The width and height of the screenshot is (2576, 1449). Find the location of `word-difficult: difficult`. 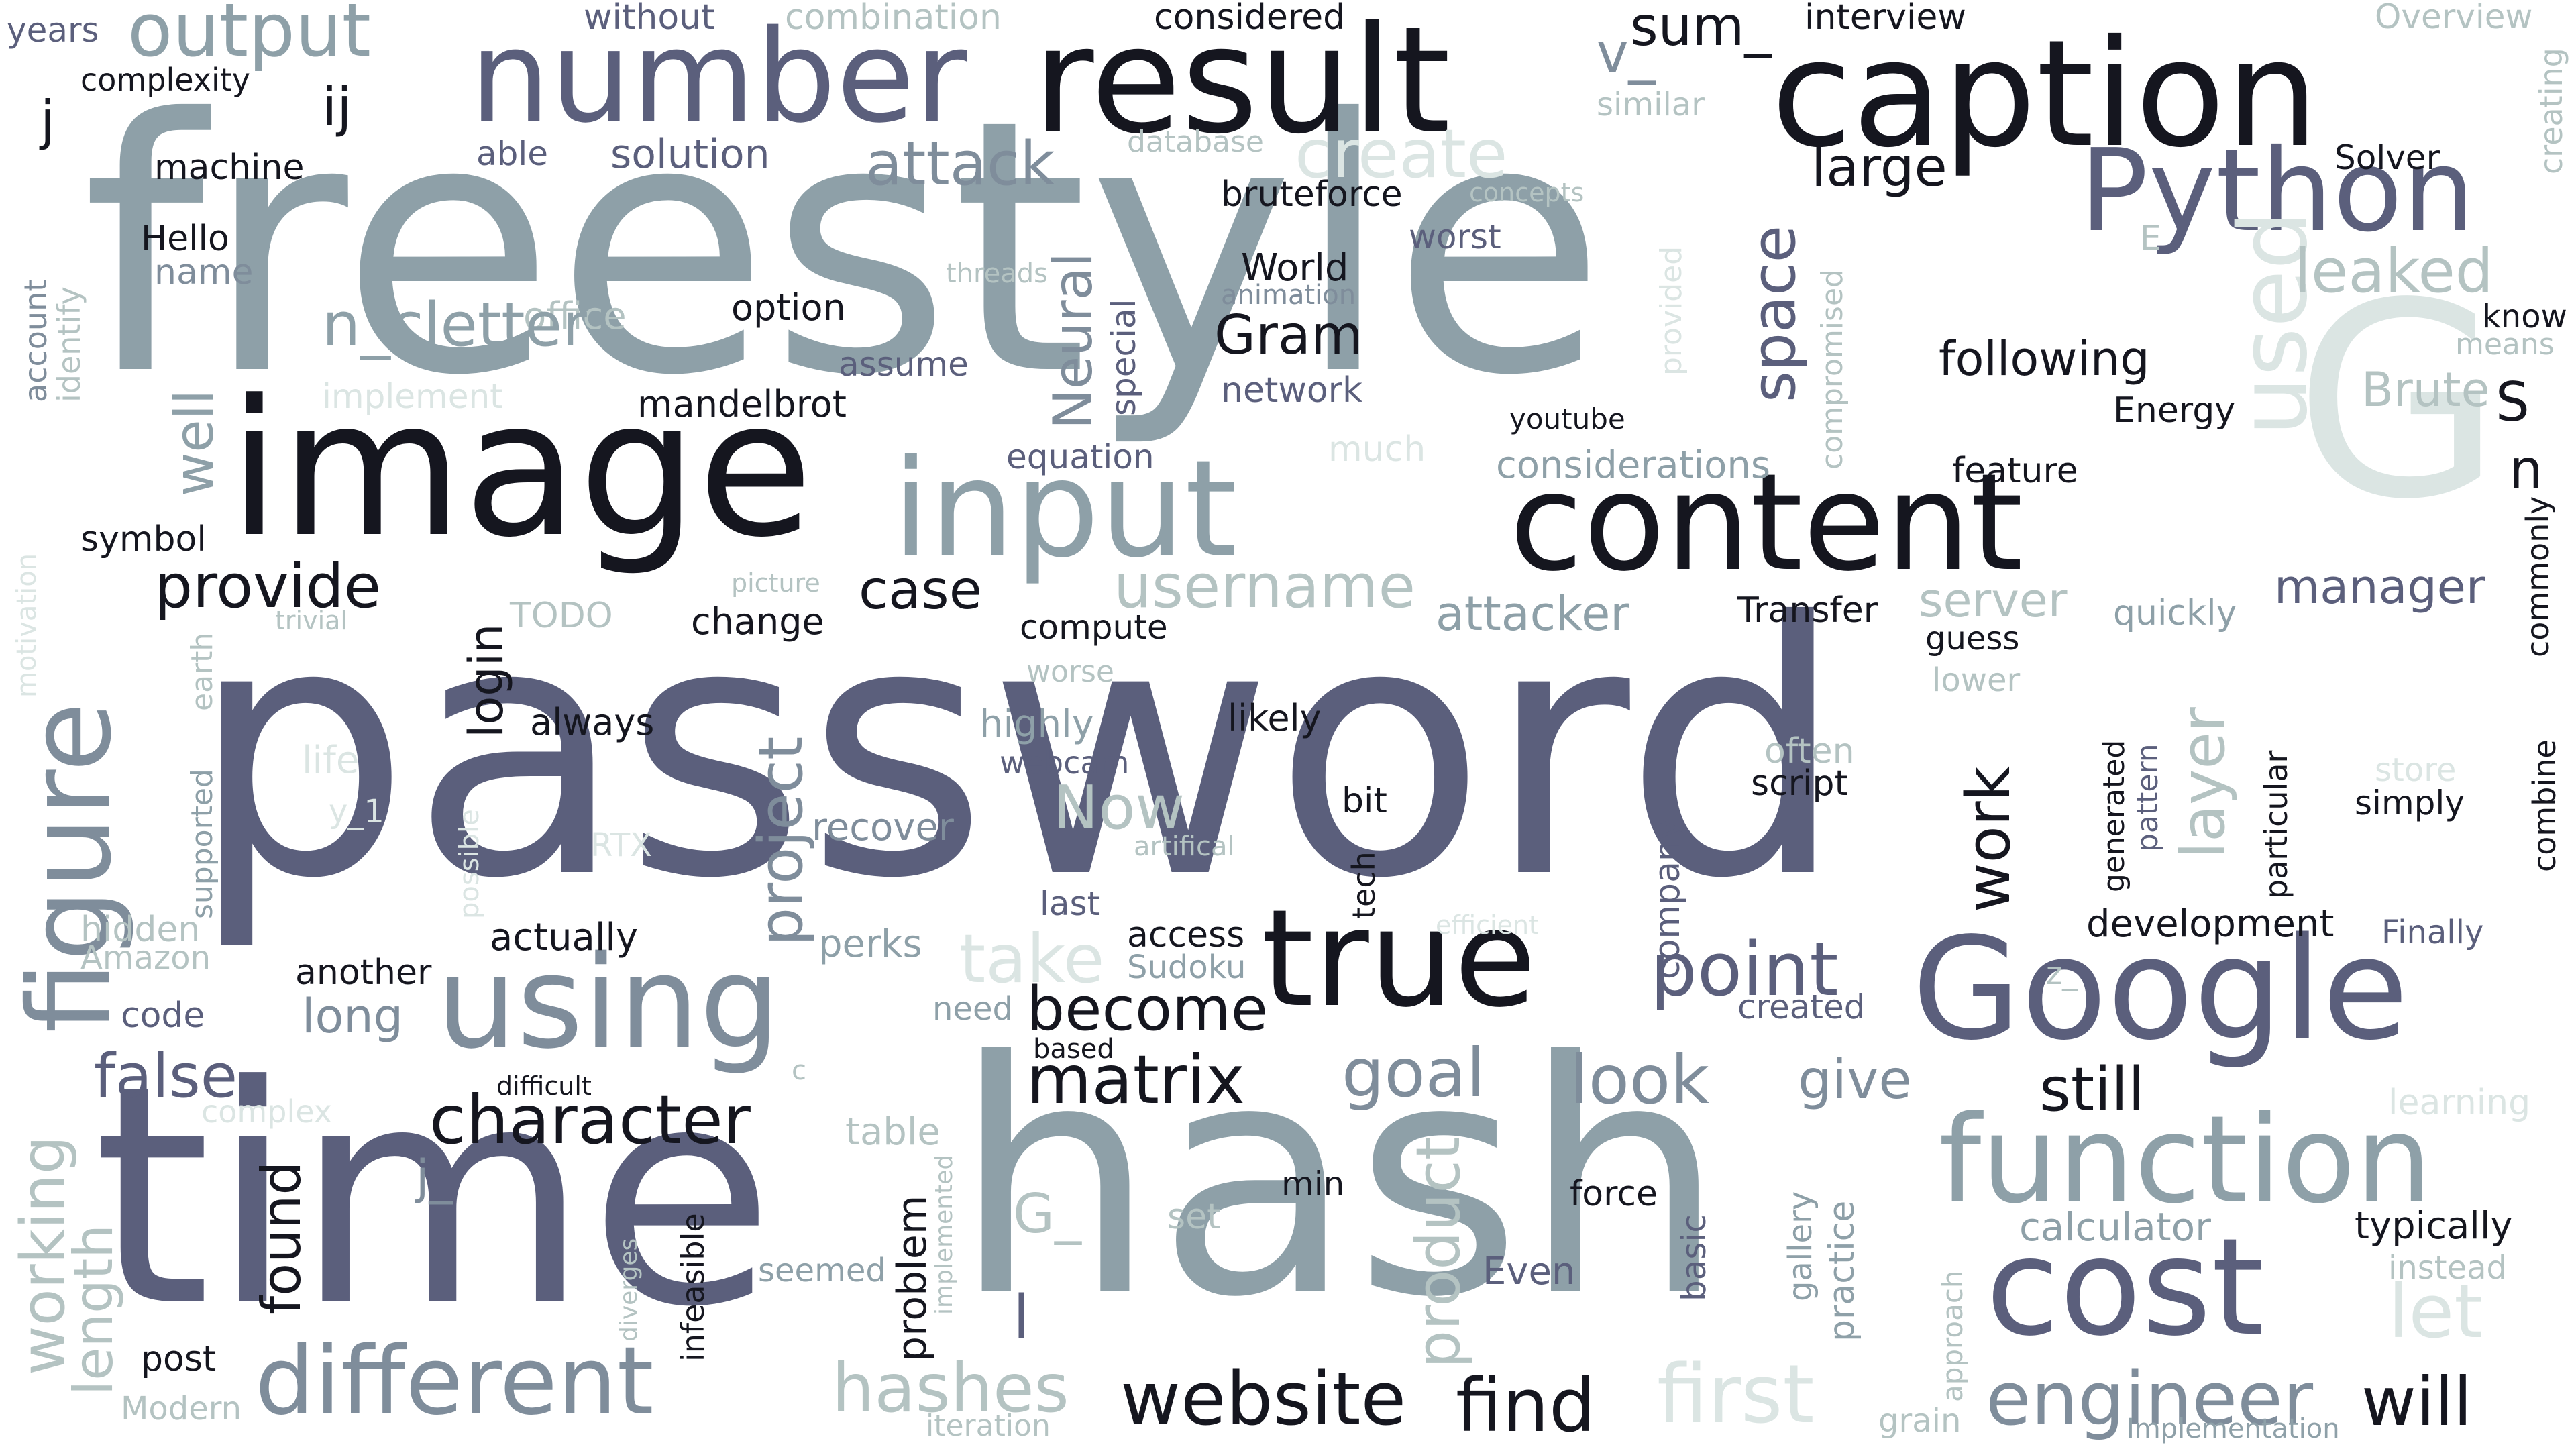

word-difficult: difficult is located at coordinates (544, 1086).